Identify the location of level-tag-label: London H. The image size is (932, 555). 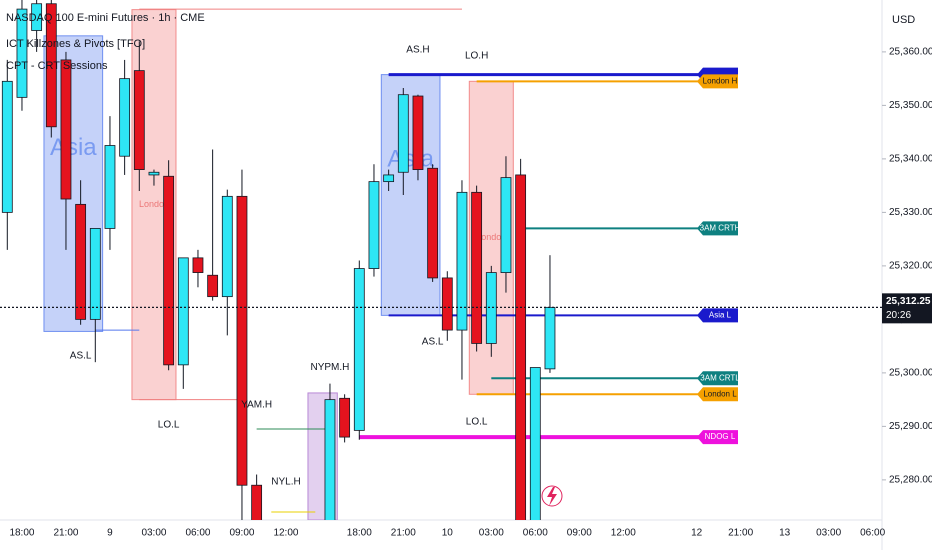
(720, 80).